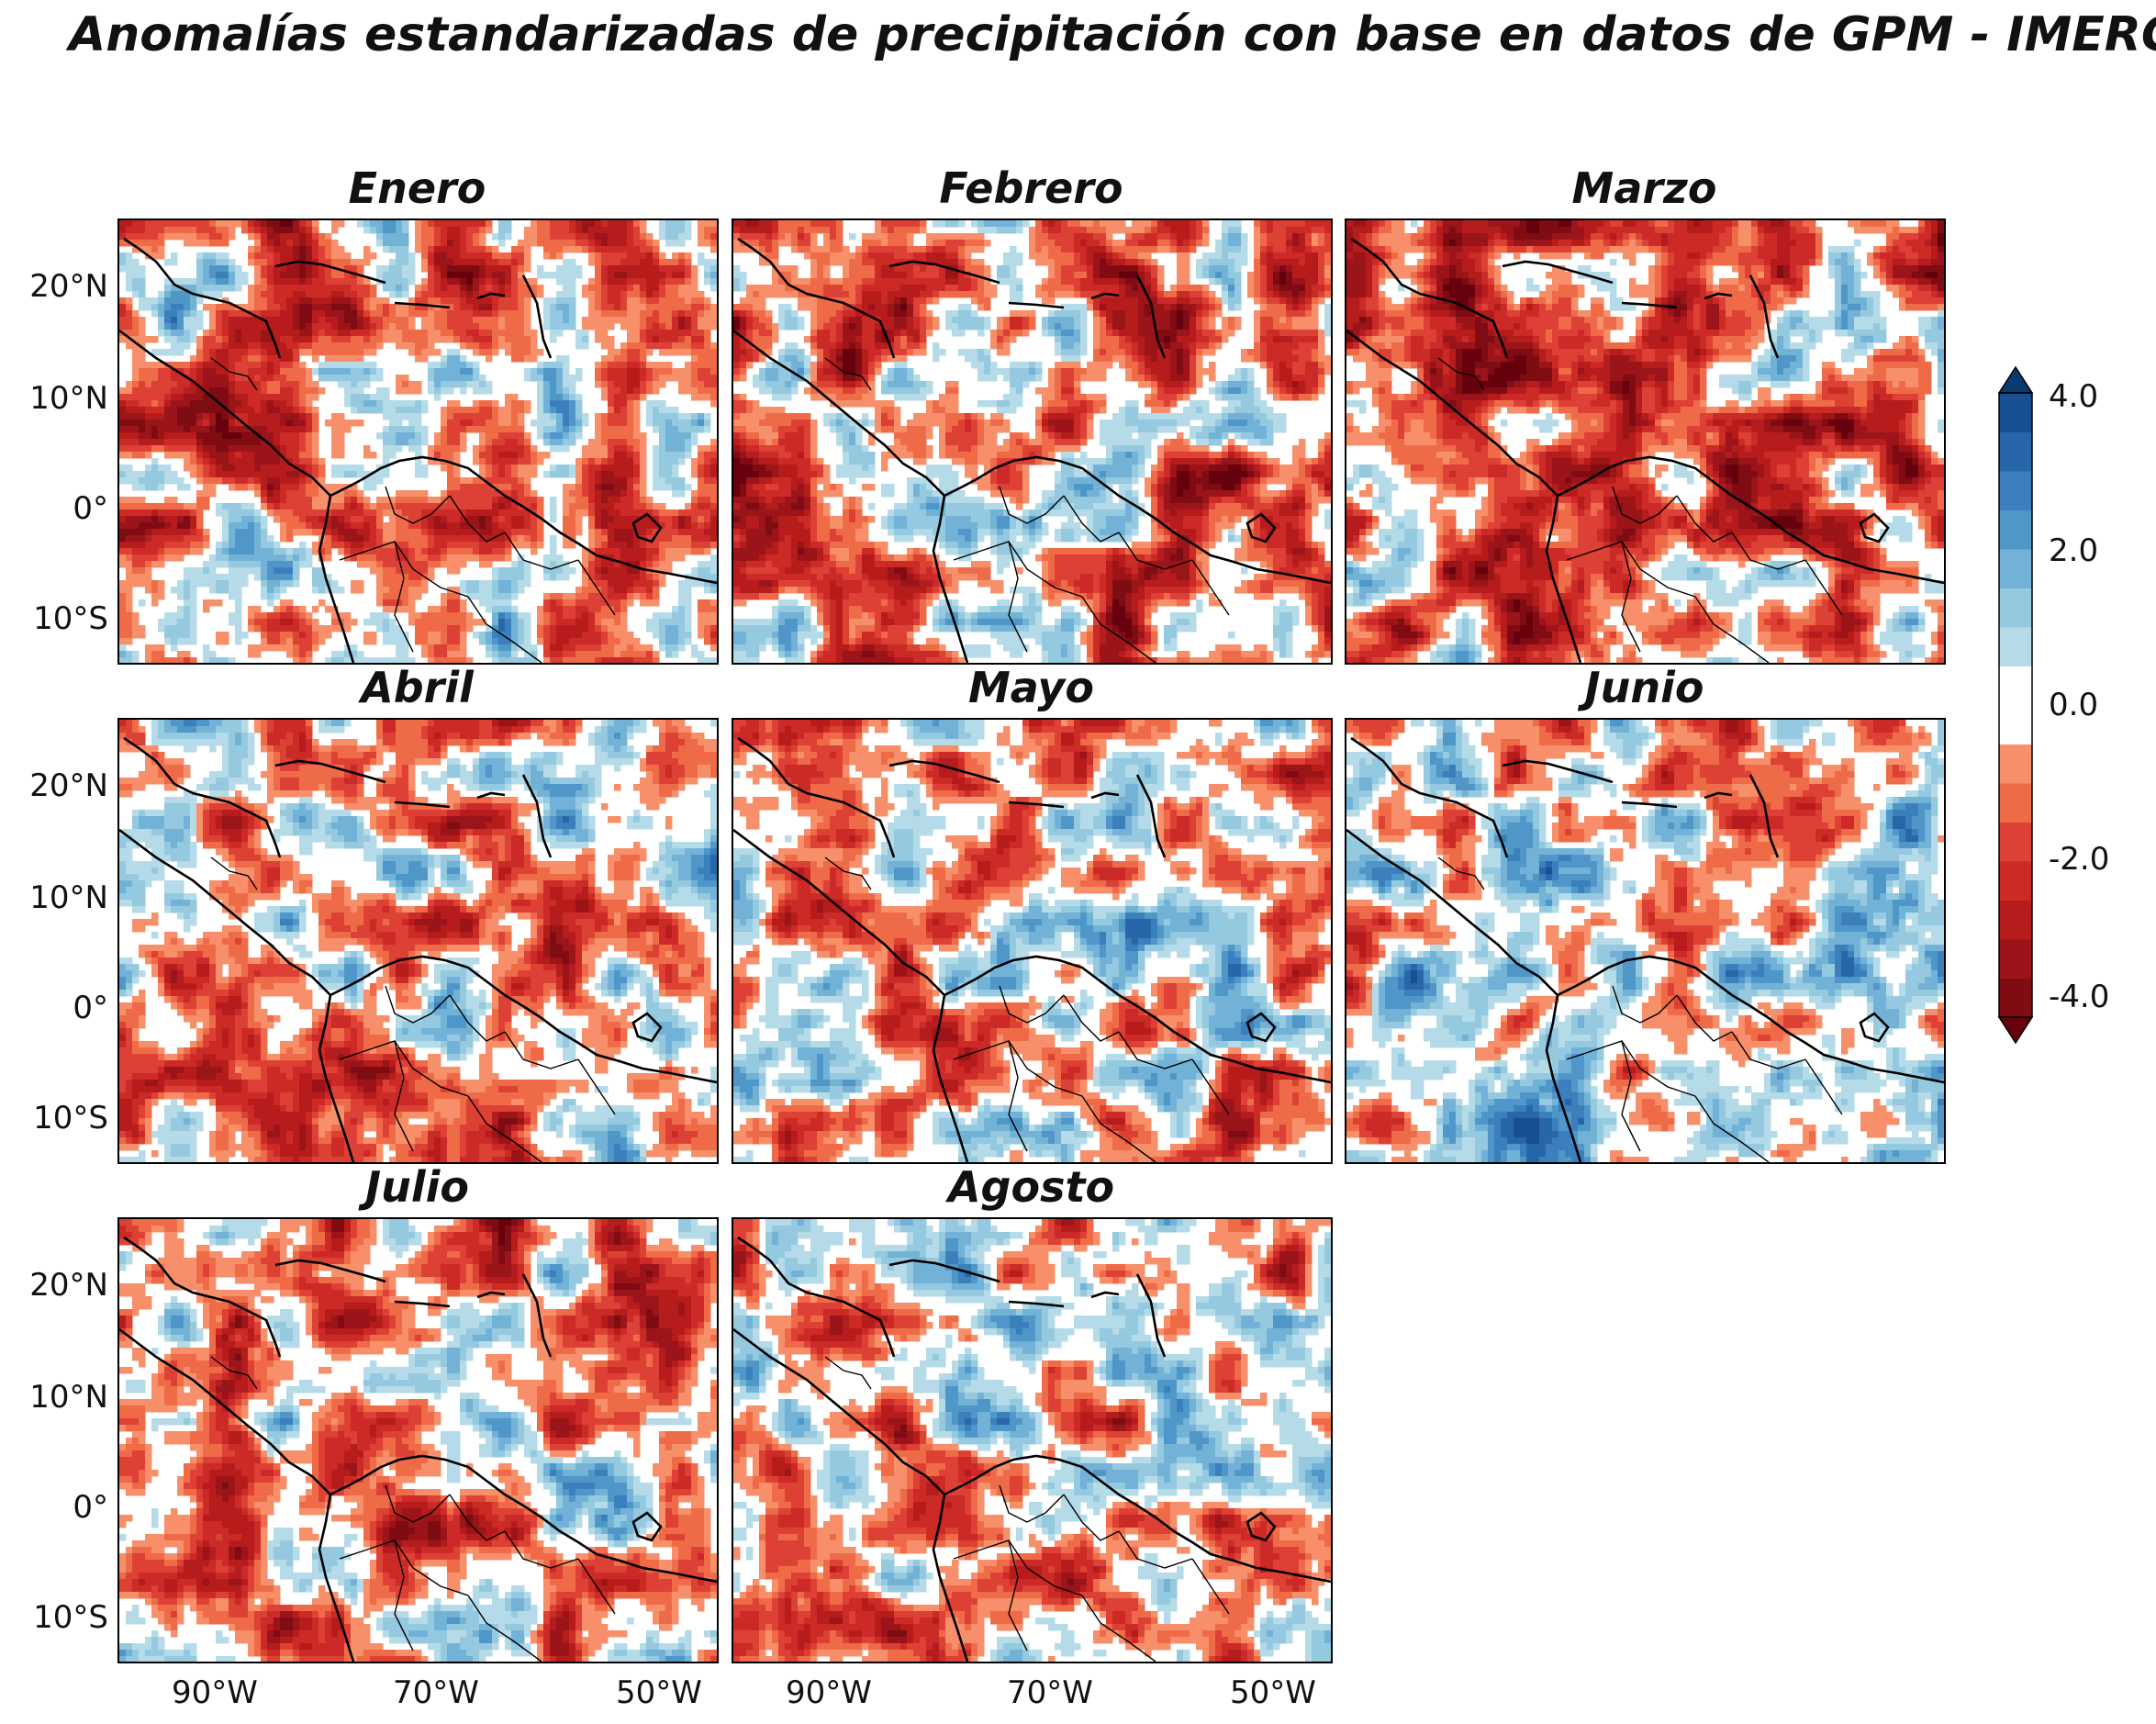 This screenshot has height=1724, width=2156. What do you see at coordinates (417, 688) in the screenshot?
I see `panel-title-abril: Abril` at bounding box center [417, 688].